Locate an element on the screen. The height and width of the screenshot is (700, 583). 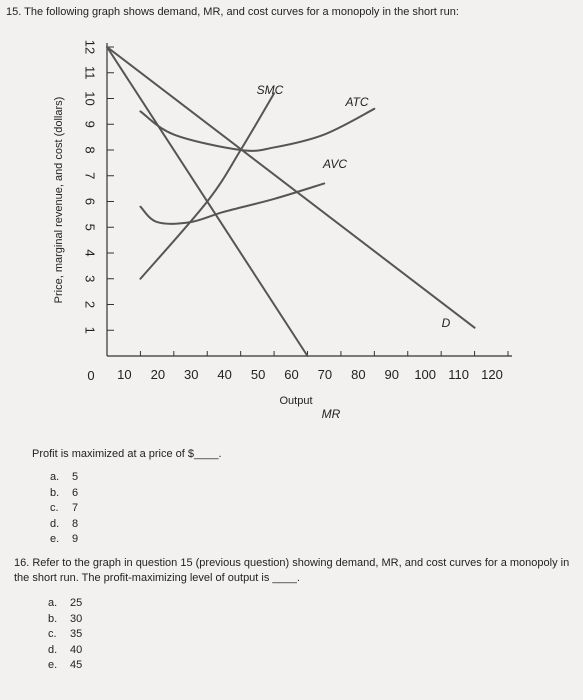
curve-label-avc: AVC is located at coordinates (334, 164).